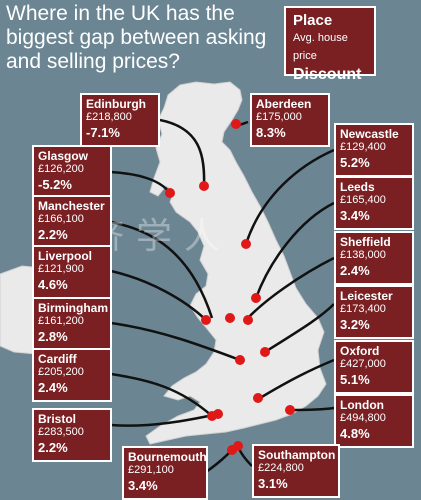  I want to click on box-edinburgh: Edinburgh £218,800 -7.1%, so click(120, 120).